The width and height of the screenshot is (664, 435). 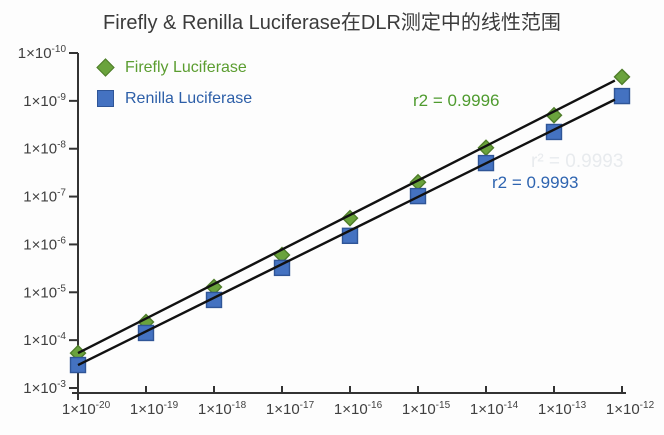 I want to click on legend-item-firefly: Firefly Luciferase, so click(x=174, y=67).